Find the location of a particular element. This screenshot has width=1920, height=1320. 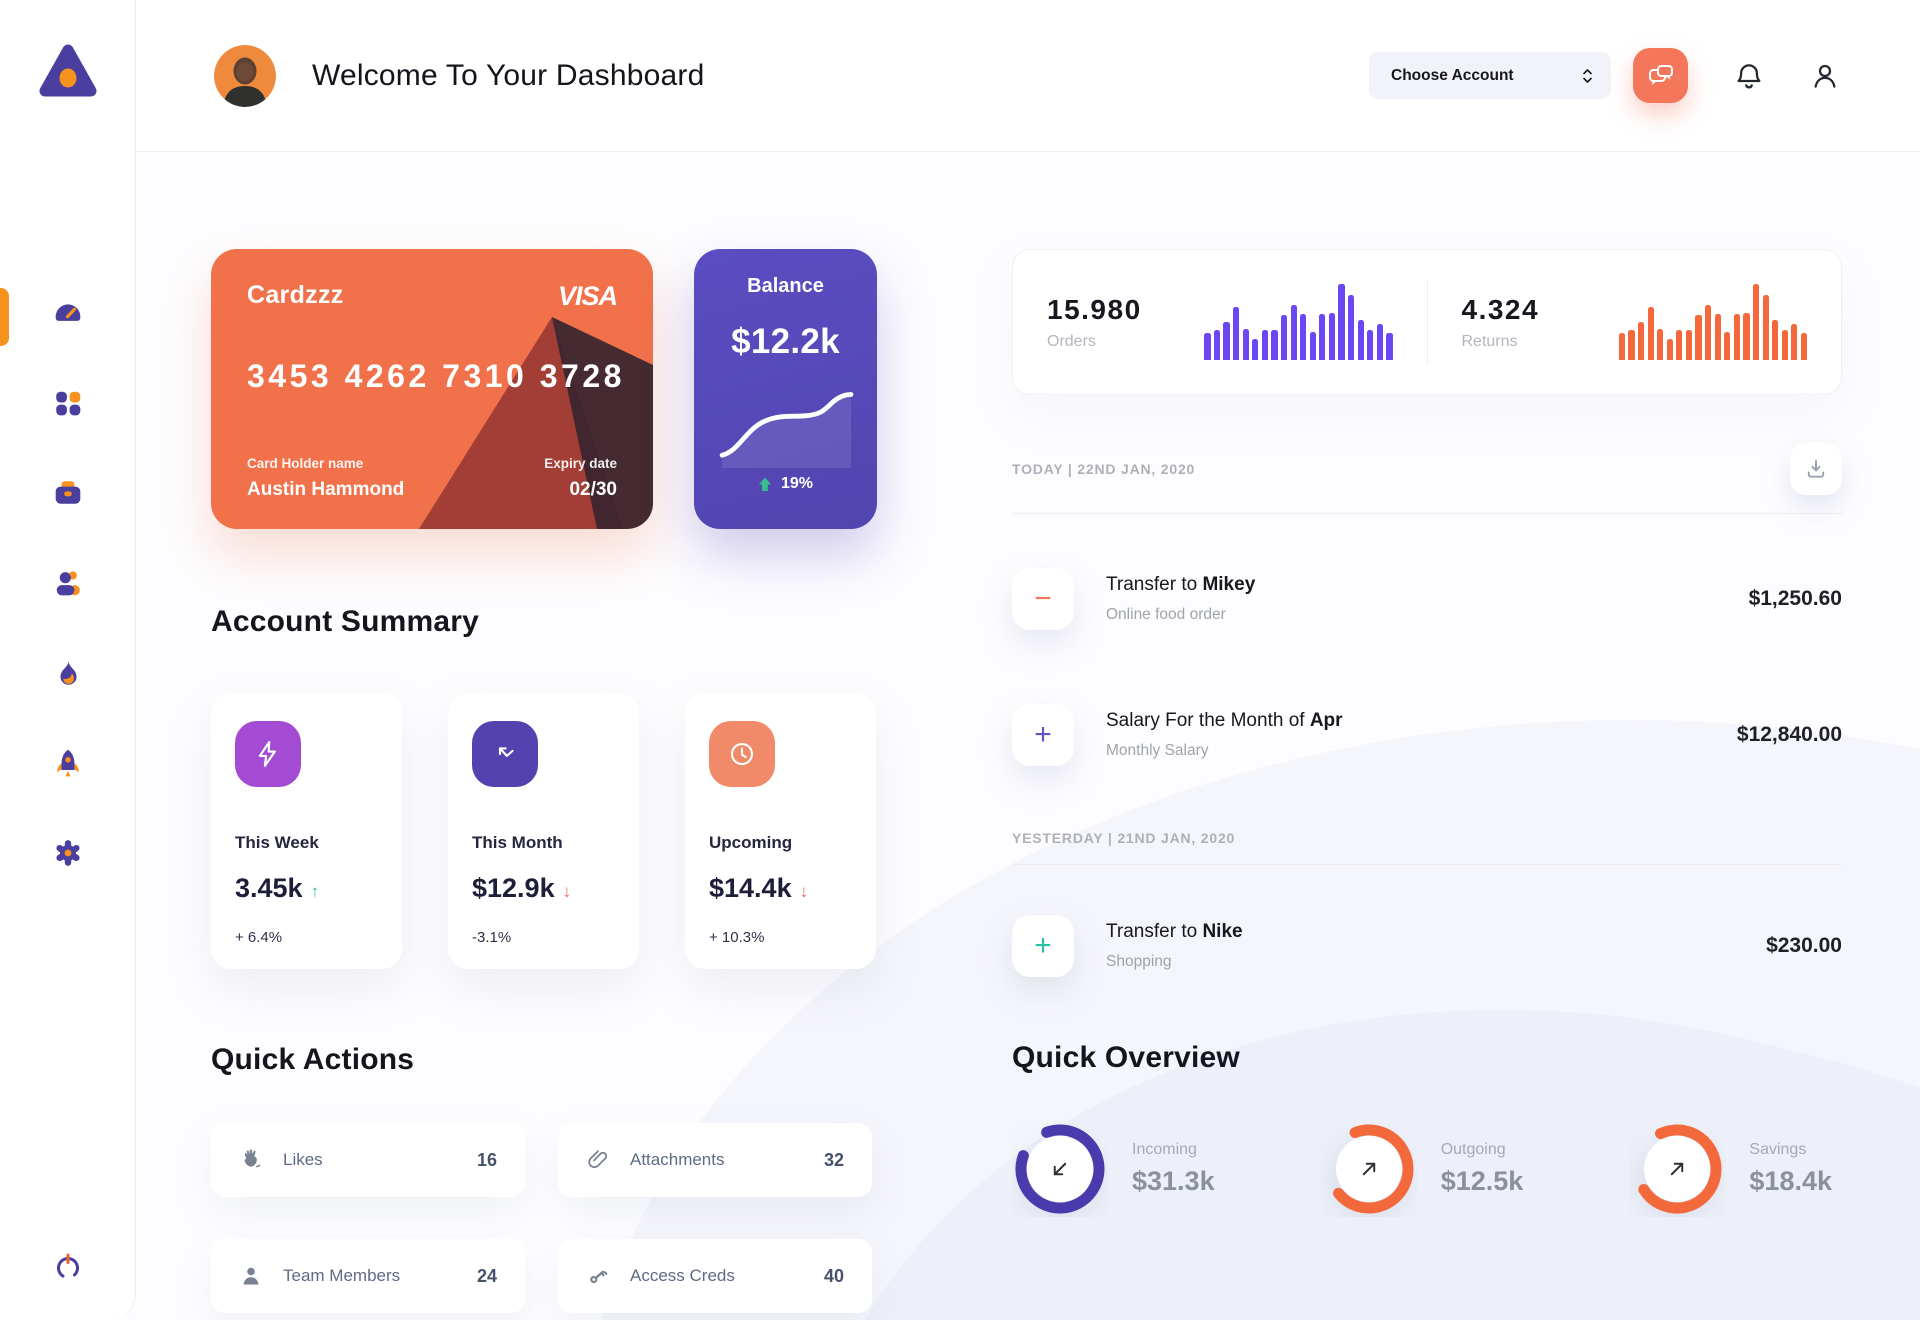

transaction-title: Salary For the Month of Apr is located at coordinates (1224, 720).